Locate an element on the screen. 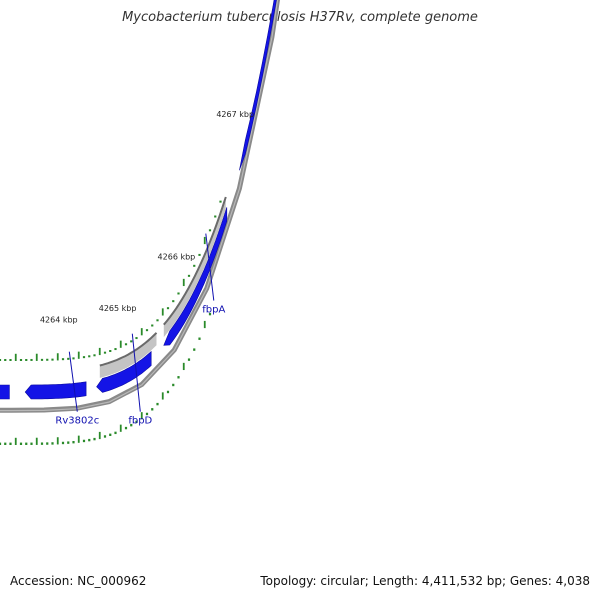 The height and width of the screenshot is (600, 600). accession-text: Accession: NC_000962 is located at coordinates (78, 581).